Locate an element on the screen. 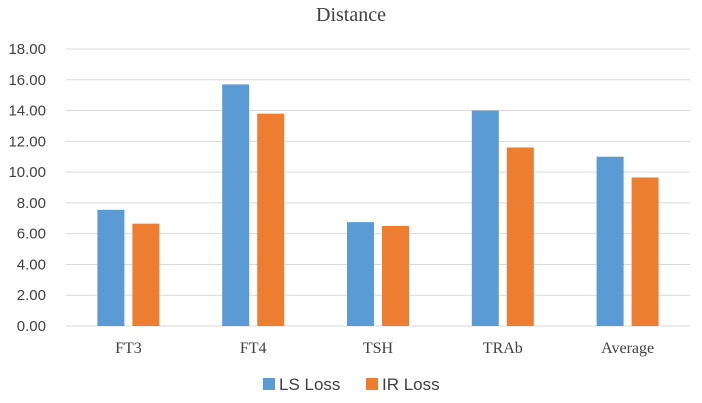  x-category-label: TRAb is located at coordinates (503, 348).